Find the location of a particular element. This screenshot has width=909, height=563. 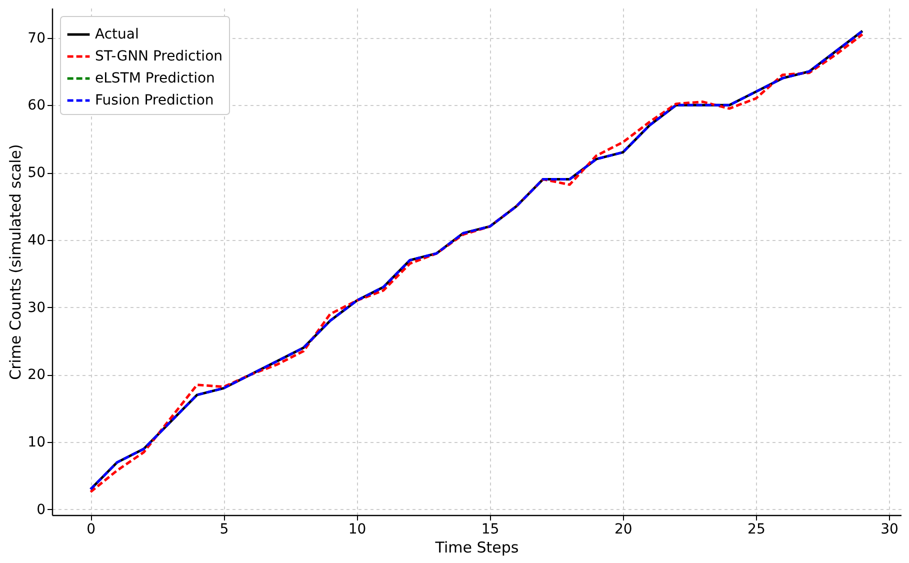

y-tick-label: 40 is located at coordinates (37, 240).